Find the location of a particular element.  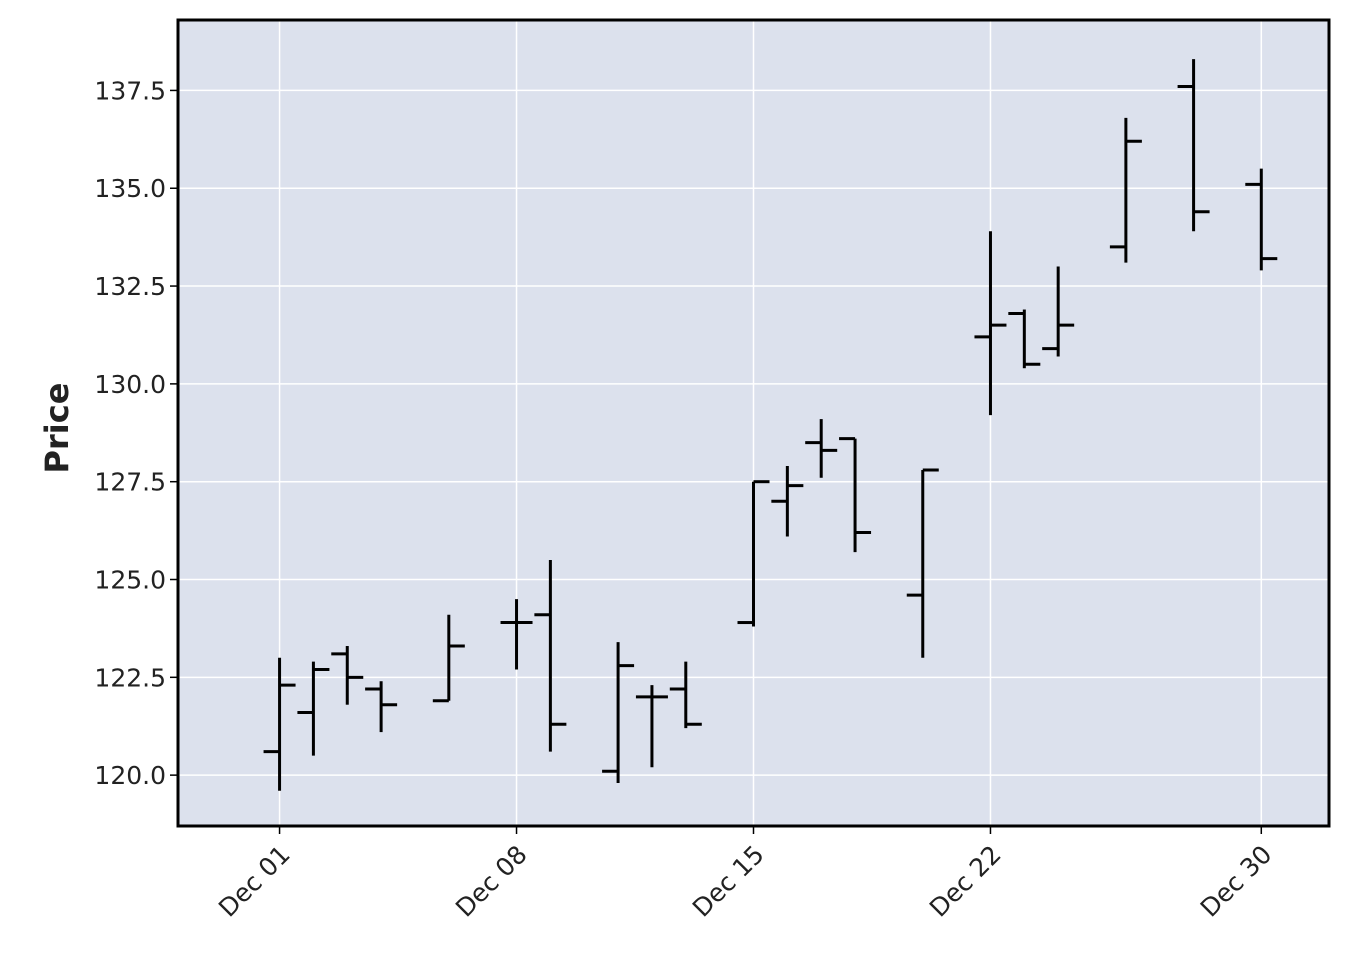

x-axis: Dec 01 Dec 08 Dec 15 Dec 22 Dec 30 is located at coordinates (745, 874).